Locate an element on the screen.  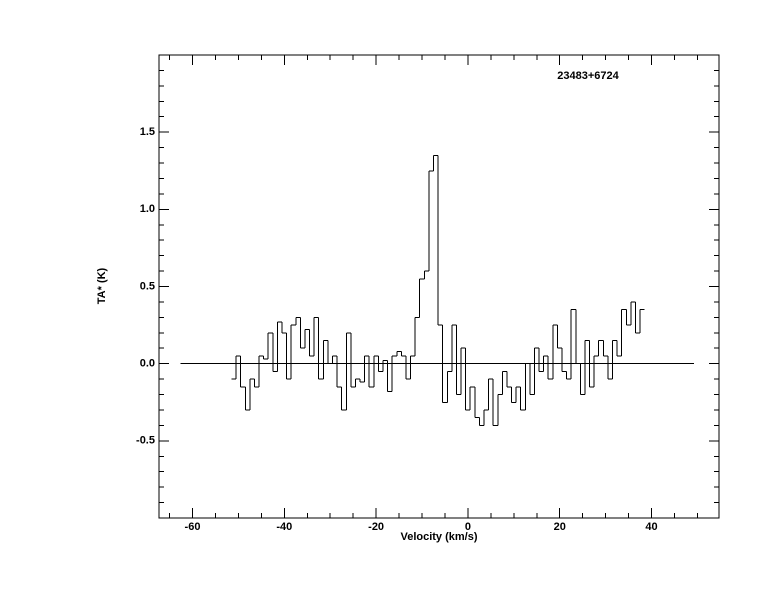
y-tick-label: 0.5 is located at coordinates (147, 286).